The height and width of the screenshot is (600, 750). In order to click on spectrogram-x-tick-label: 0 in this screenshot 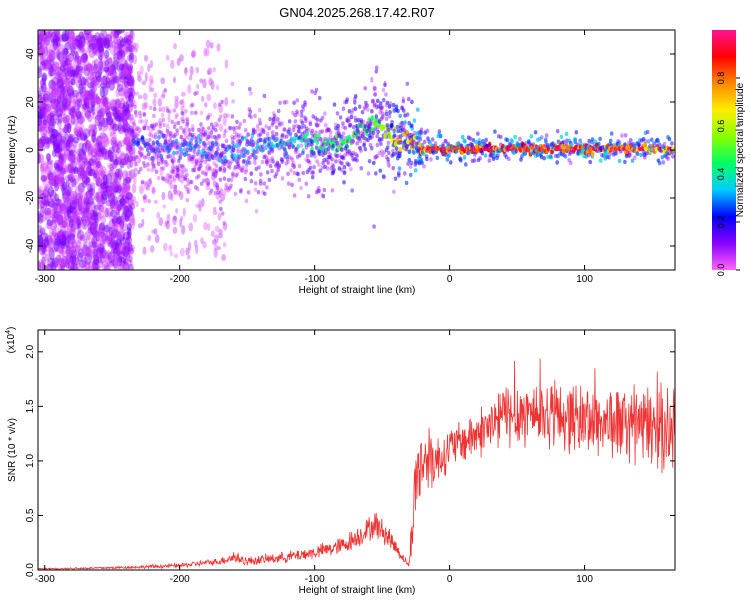, I will do `click(450, 279)`.